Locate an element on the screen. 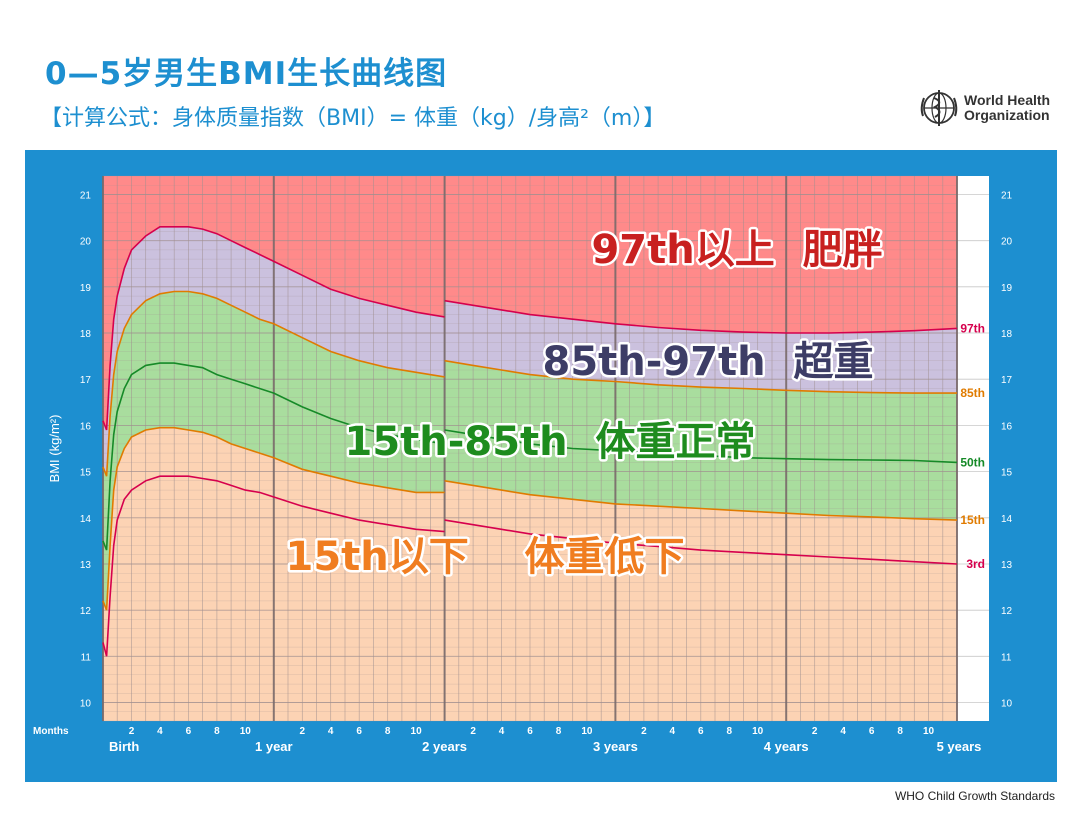 Image resolution: width=1080 pixels, height=822 pixels. y-tick-label-left: 13 is located at coordinates (86, 565).